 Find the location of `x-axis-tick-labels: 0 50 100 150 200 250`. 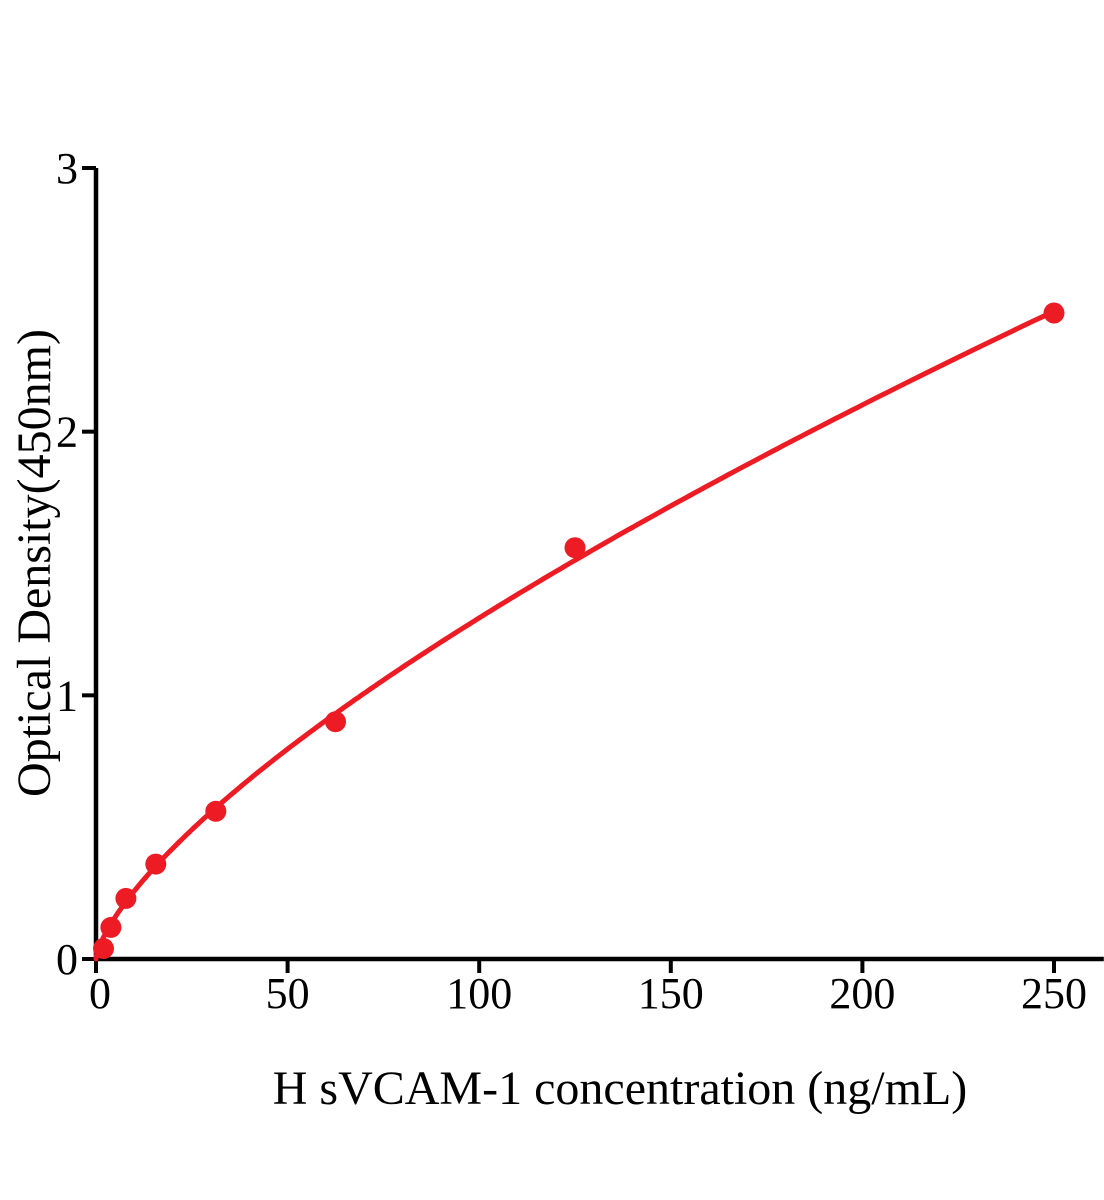

x-axis-tick-labels: 0 50 100 150 200 250 is located at coordinates (588, 993).